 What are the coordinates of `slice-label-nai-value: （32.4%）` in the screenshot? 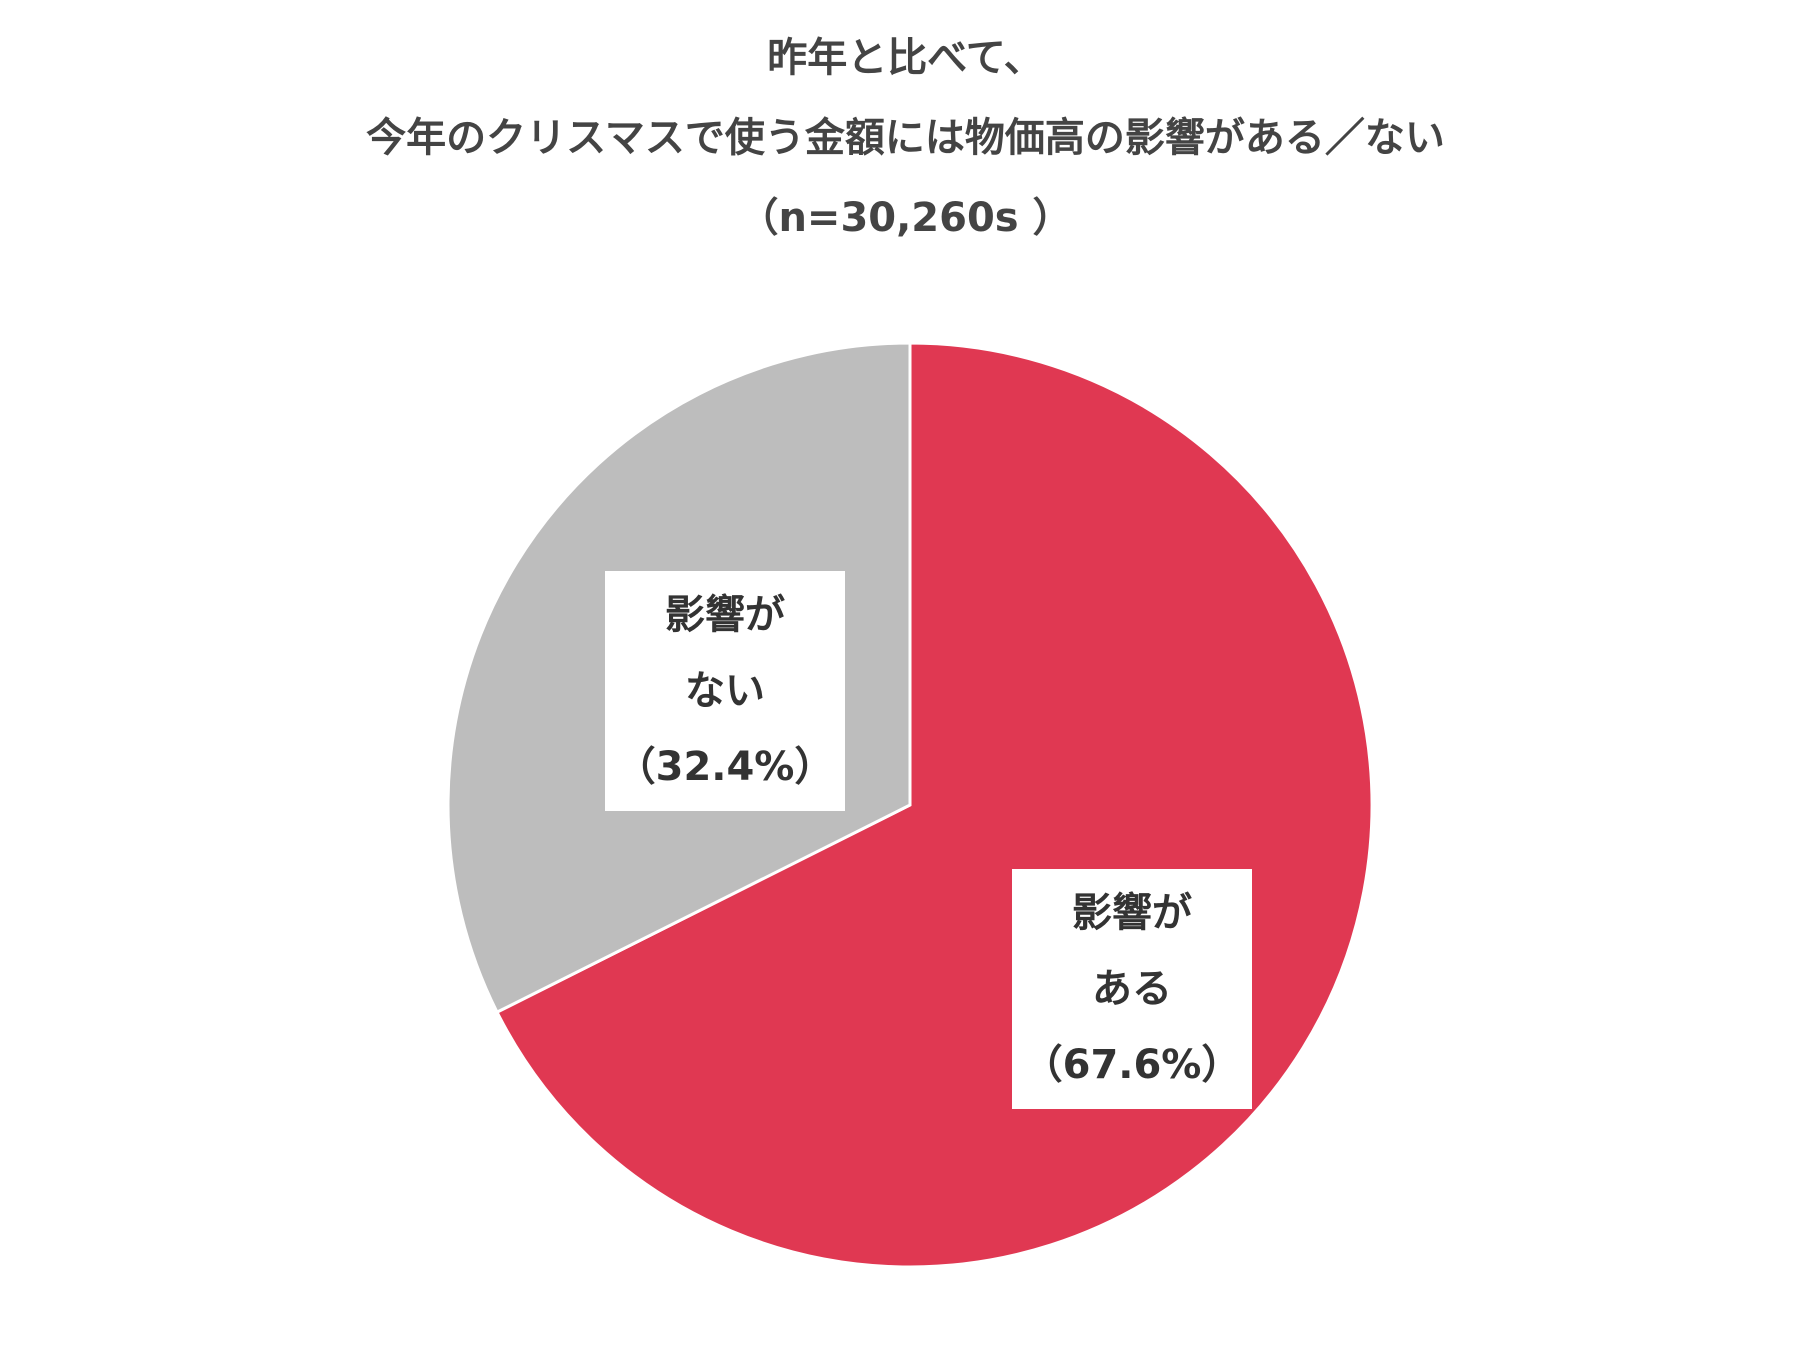 It's located at (725, 767).